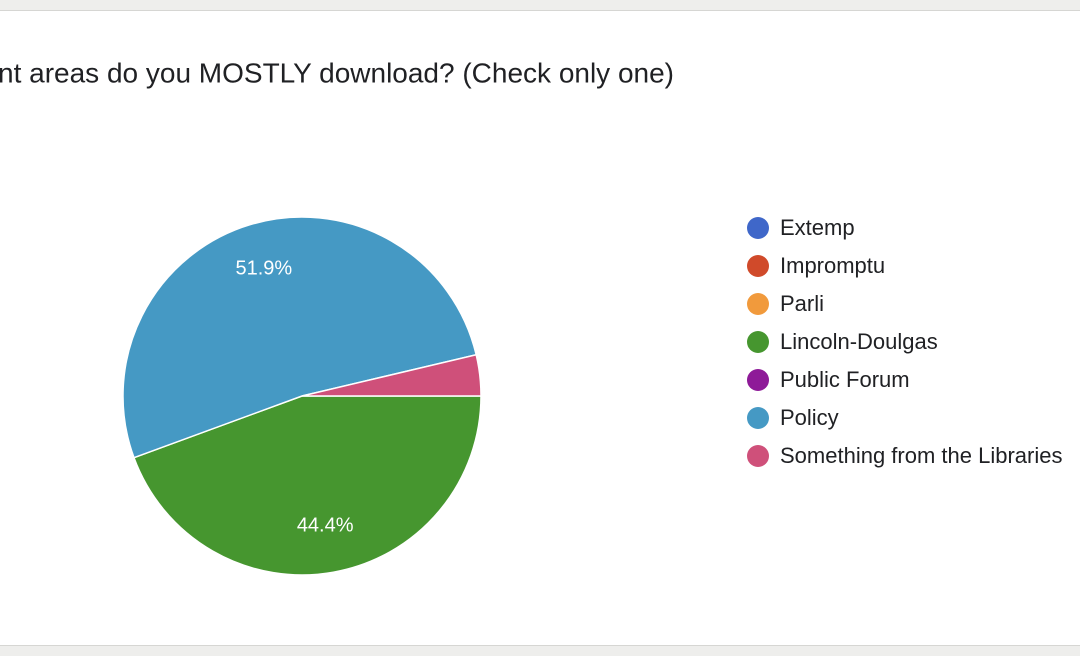 Image resolution: width=1080 pixels, height=656 pixels. What do you see at coordinates (809, 417) in the screenshot?
I see `legend-label: Policy` at bounding box center [809, 417].